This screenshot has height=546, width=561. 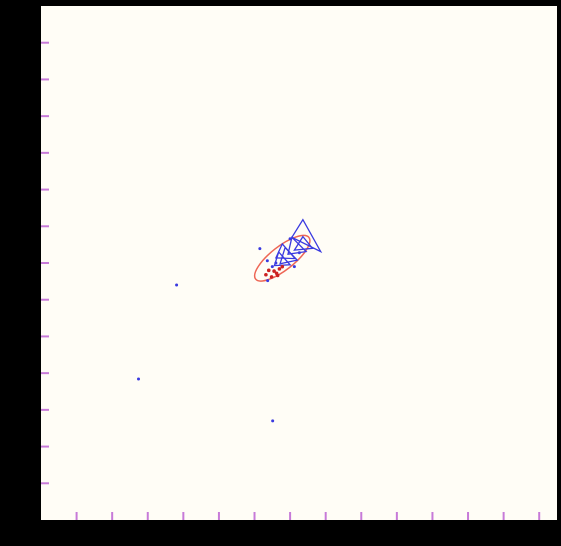 What do you see at coordinates (17, 36) in the screenshot?
I see `y-axis-label: m/sec` at bounding box center [17, 36].